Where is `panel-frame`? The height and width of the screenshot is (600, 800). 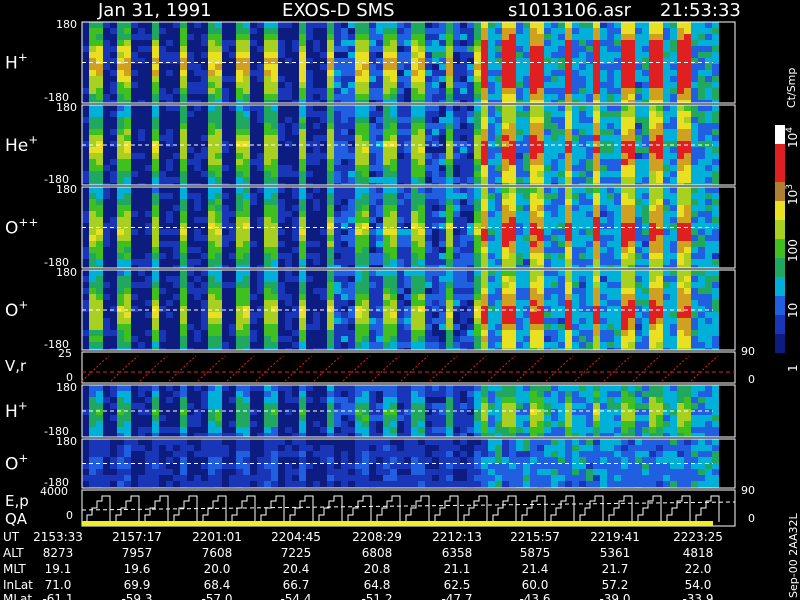
panel-frame is located at coordinates (408, 411).